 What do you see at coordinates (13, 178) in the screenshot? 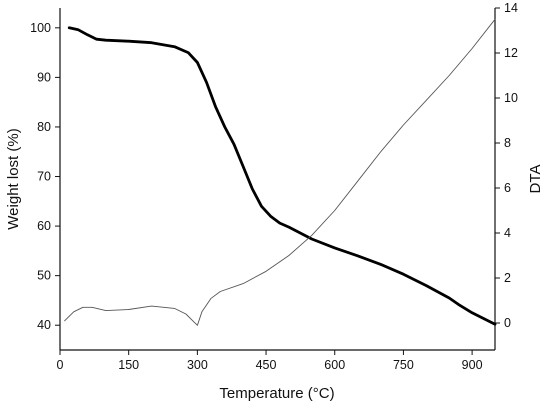
I see `y-left-axis-title: Weight lost (%)` at bounding box center [13, 178].